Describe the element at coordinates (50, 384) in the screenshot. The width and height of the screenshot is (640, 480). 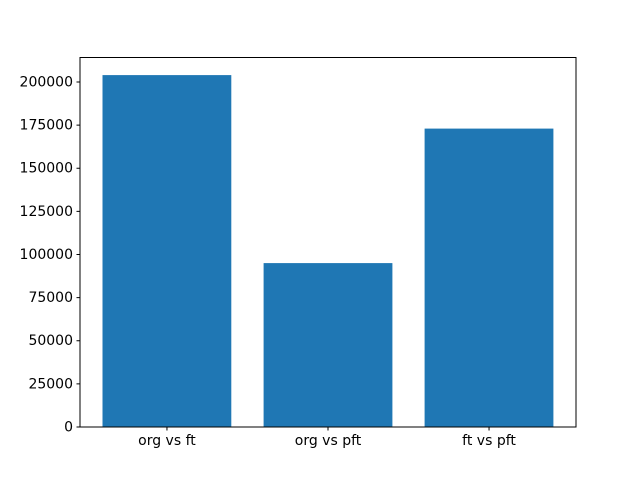
I see `y-tick-label: 25000` at that location.